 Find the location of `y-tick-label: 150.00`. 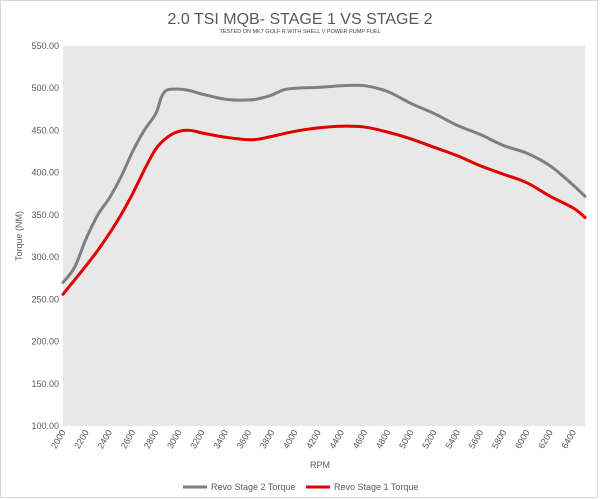

y-tick-label: 150.00 is located at coordinates (45, 384).